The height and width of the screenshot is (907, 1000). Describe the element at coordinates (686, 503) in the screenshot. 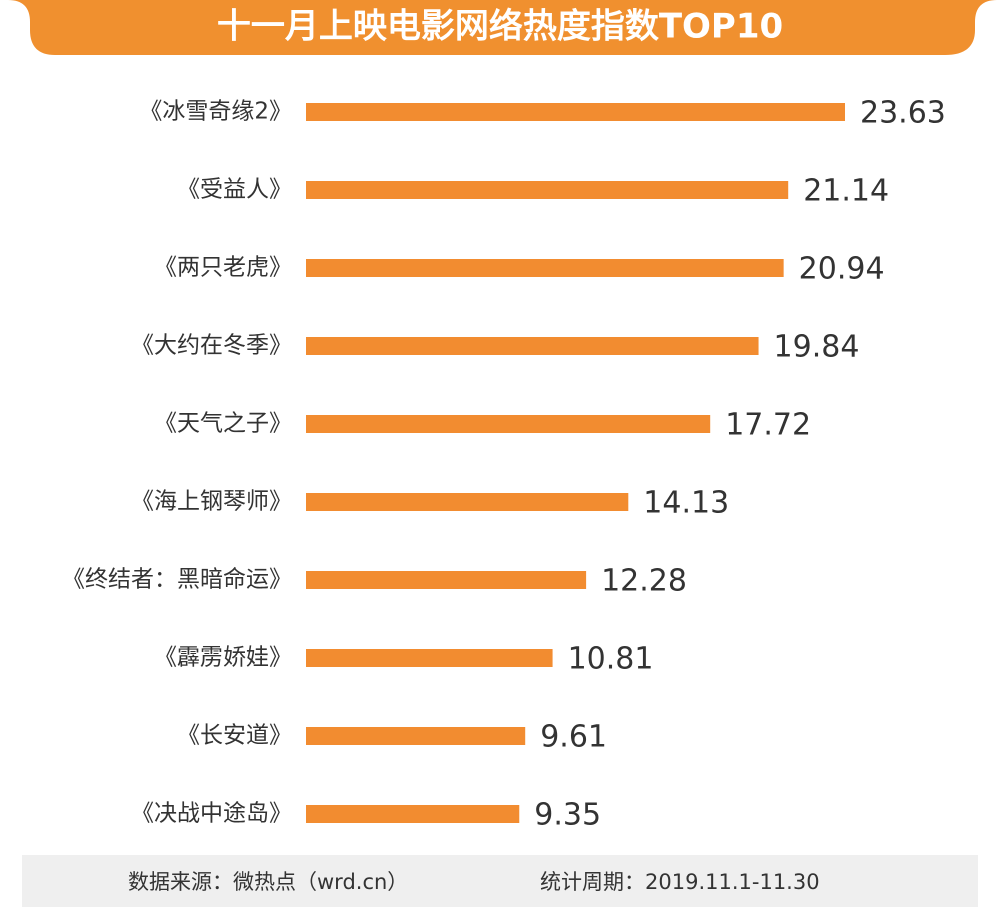

I see `value-label: 14.13` at that location.